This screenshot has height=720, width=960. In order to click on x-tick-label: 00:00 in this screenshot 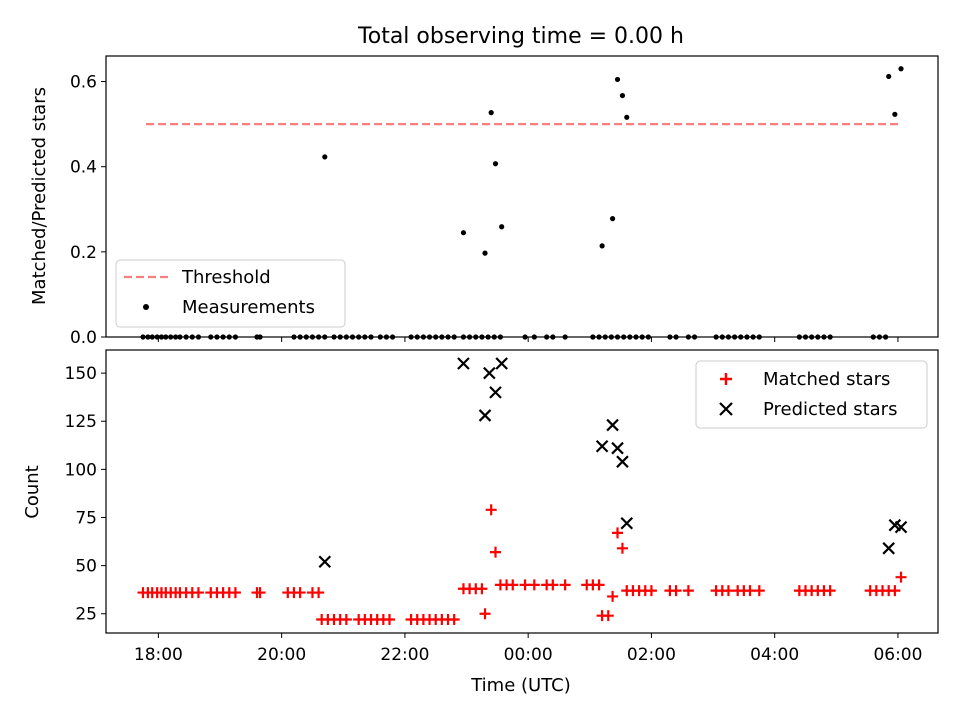, I will do `click(528, 655)`.